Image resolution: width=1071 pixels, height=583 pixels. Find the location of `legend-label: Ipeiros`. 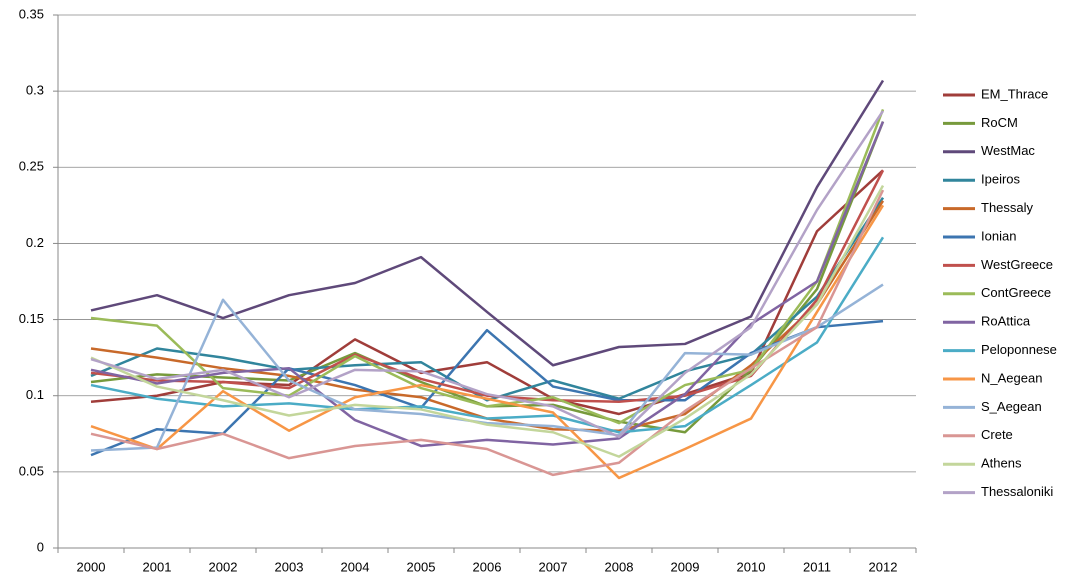

legend-label: Ipeiros is located at coordinates (1001, 179).